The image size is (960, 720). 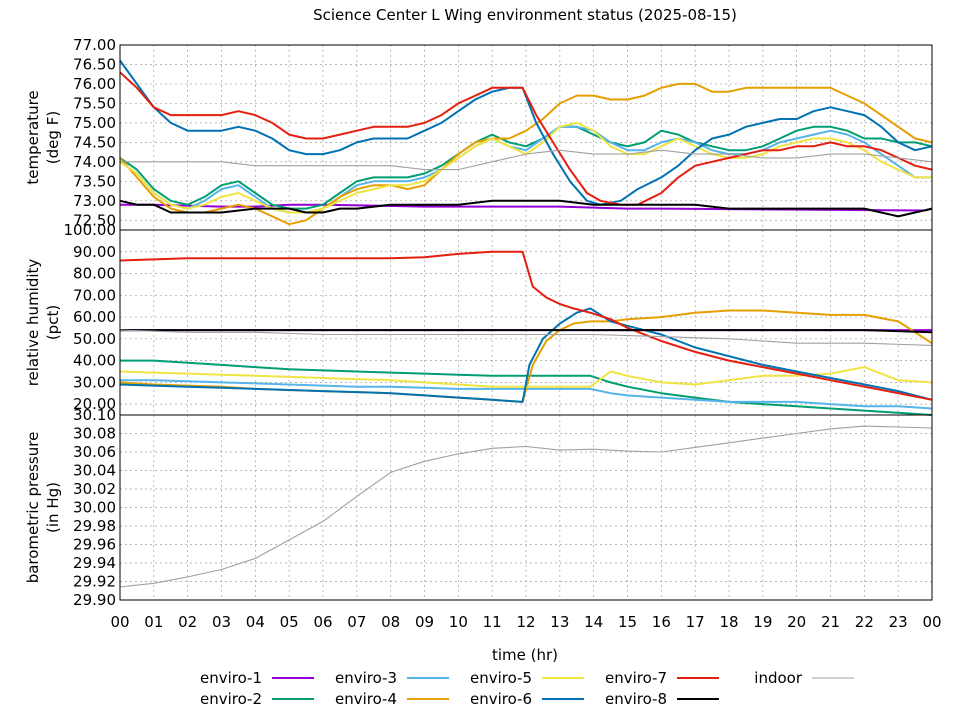 What do you see at coordinates (53, 137) in the screenshot?
I see `y-axis-label: (deg F)` at bounding box center [53, 137].